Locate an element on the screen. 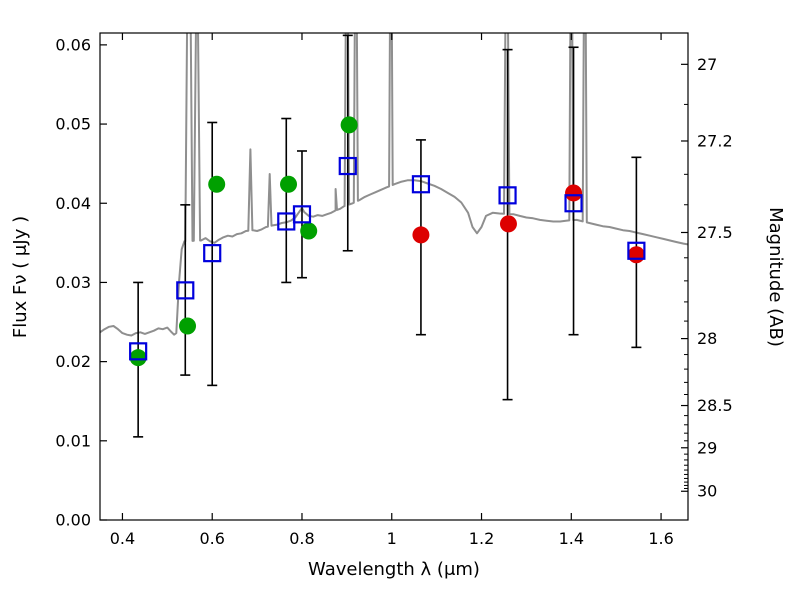 The height and width of the screenshot is (604, 800). y-axis-label: Flux Fν ( μJy ) is located at coordinates (20, 277).